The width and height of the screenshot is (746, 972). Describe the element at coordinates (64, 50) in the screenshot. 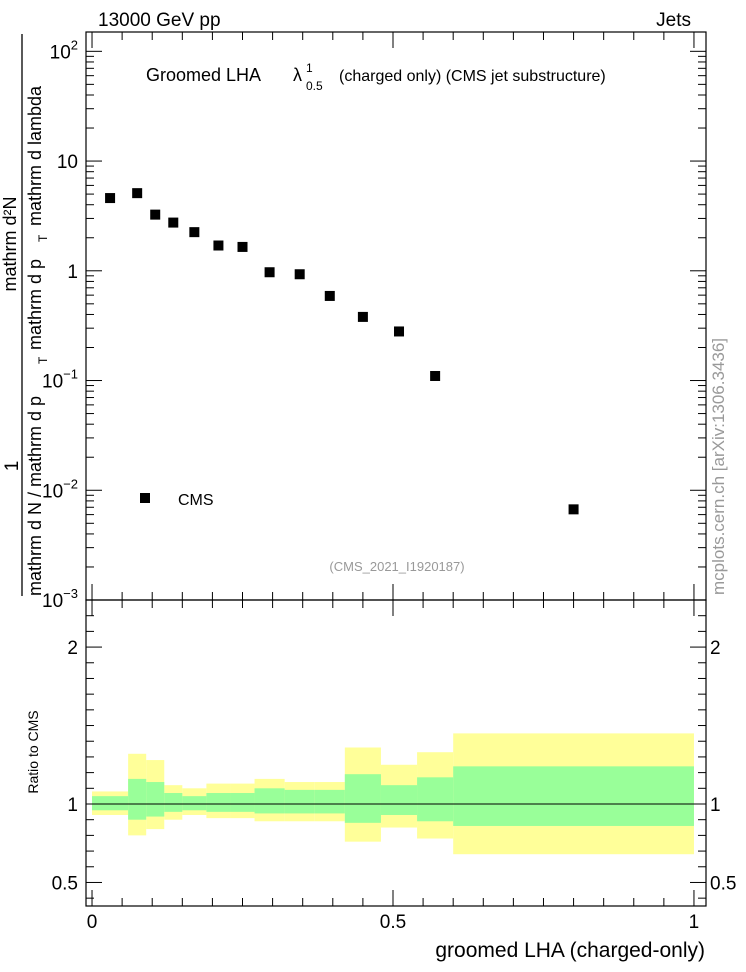

I see `main-y-tick-label: 10²` at that location.